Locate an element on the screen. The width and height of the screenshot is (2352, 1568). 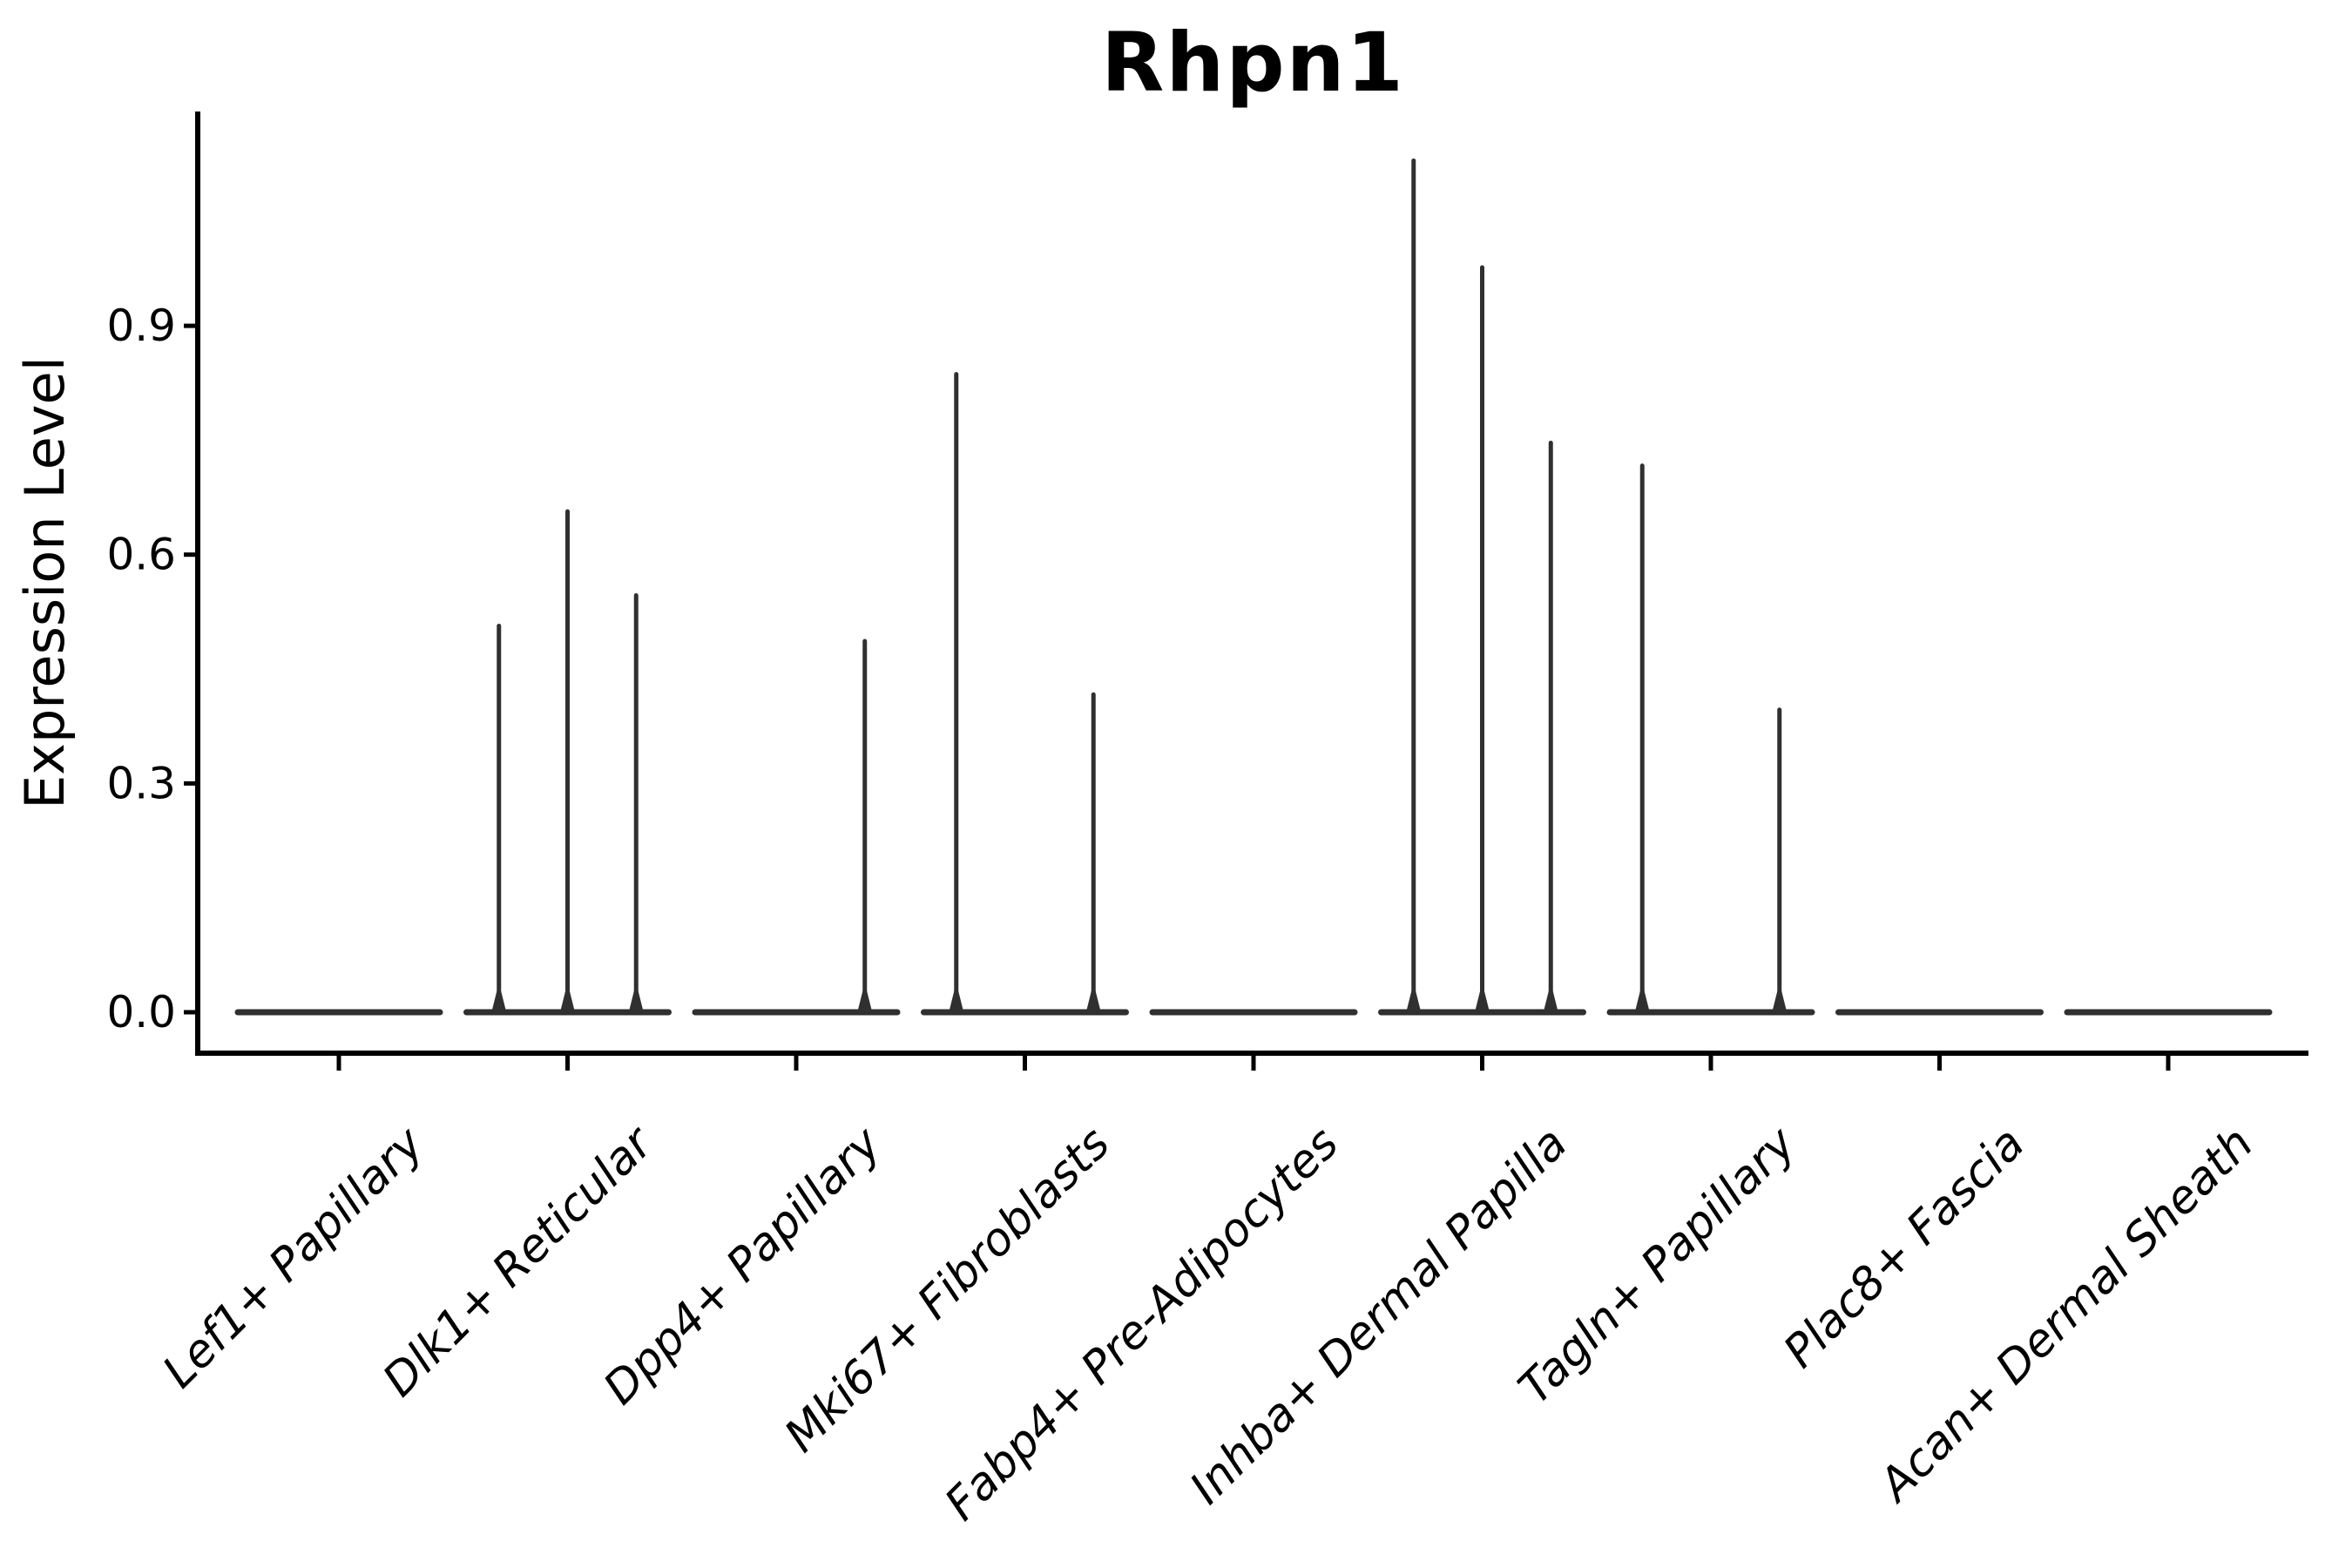
y-tick-label: 0.9 is located at coordinates (141, 326).